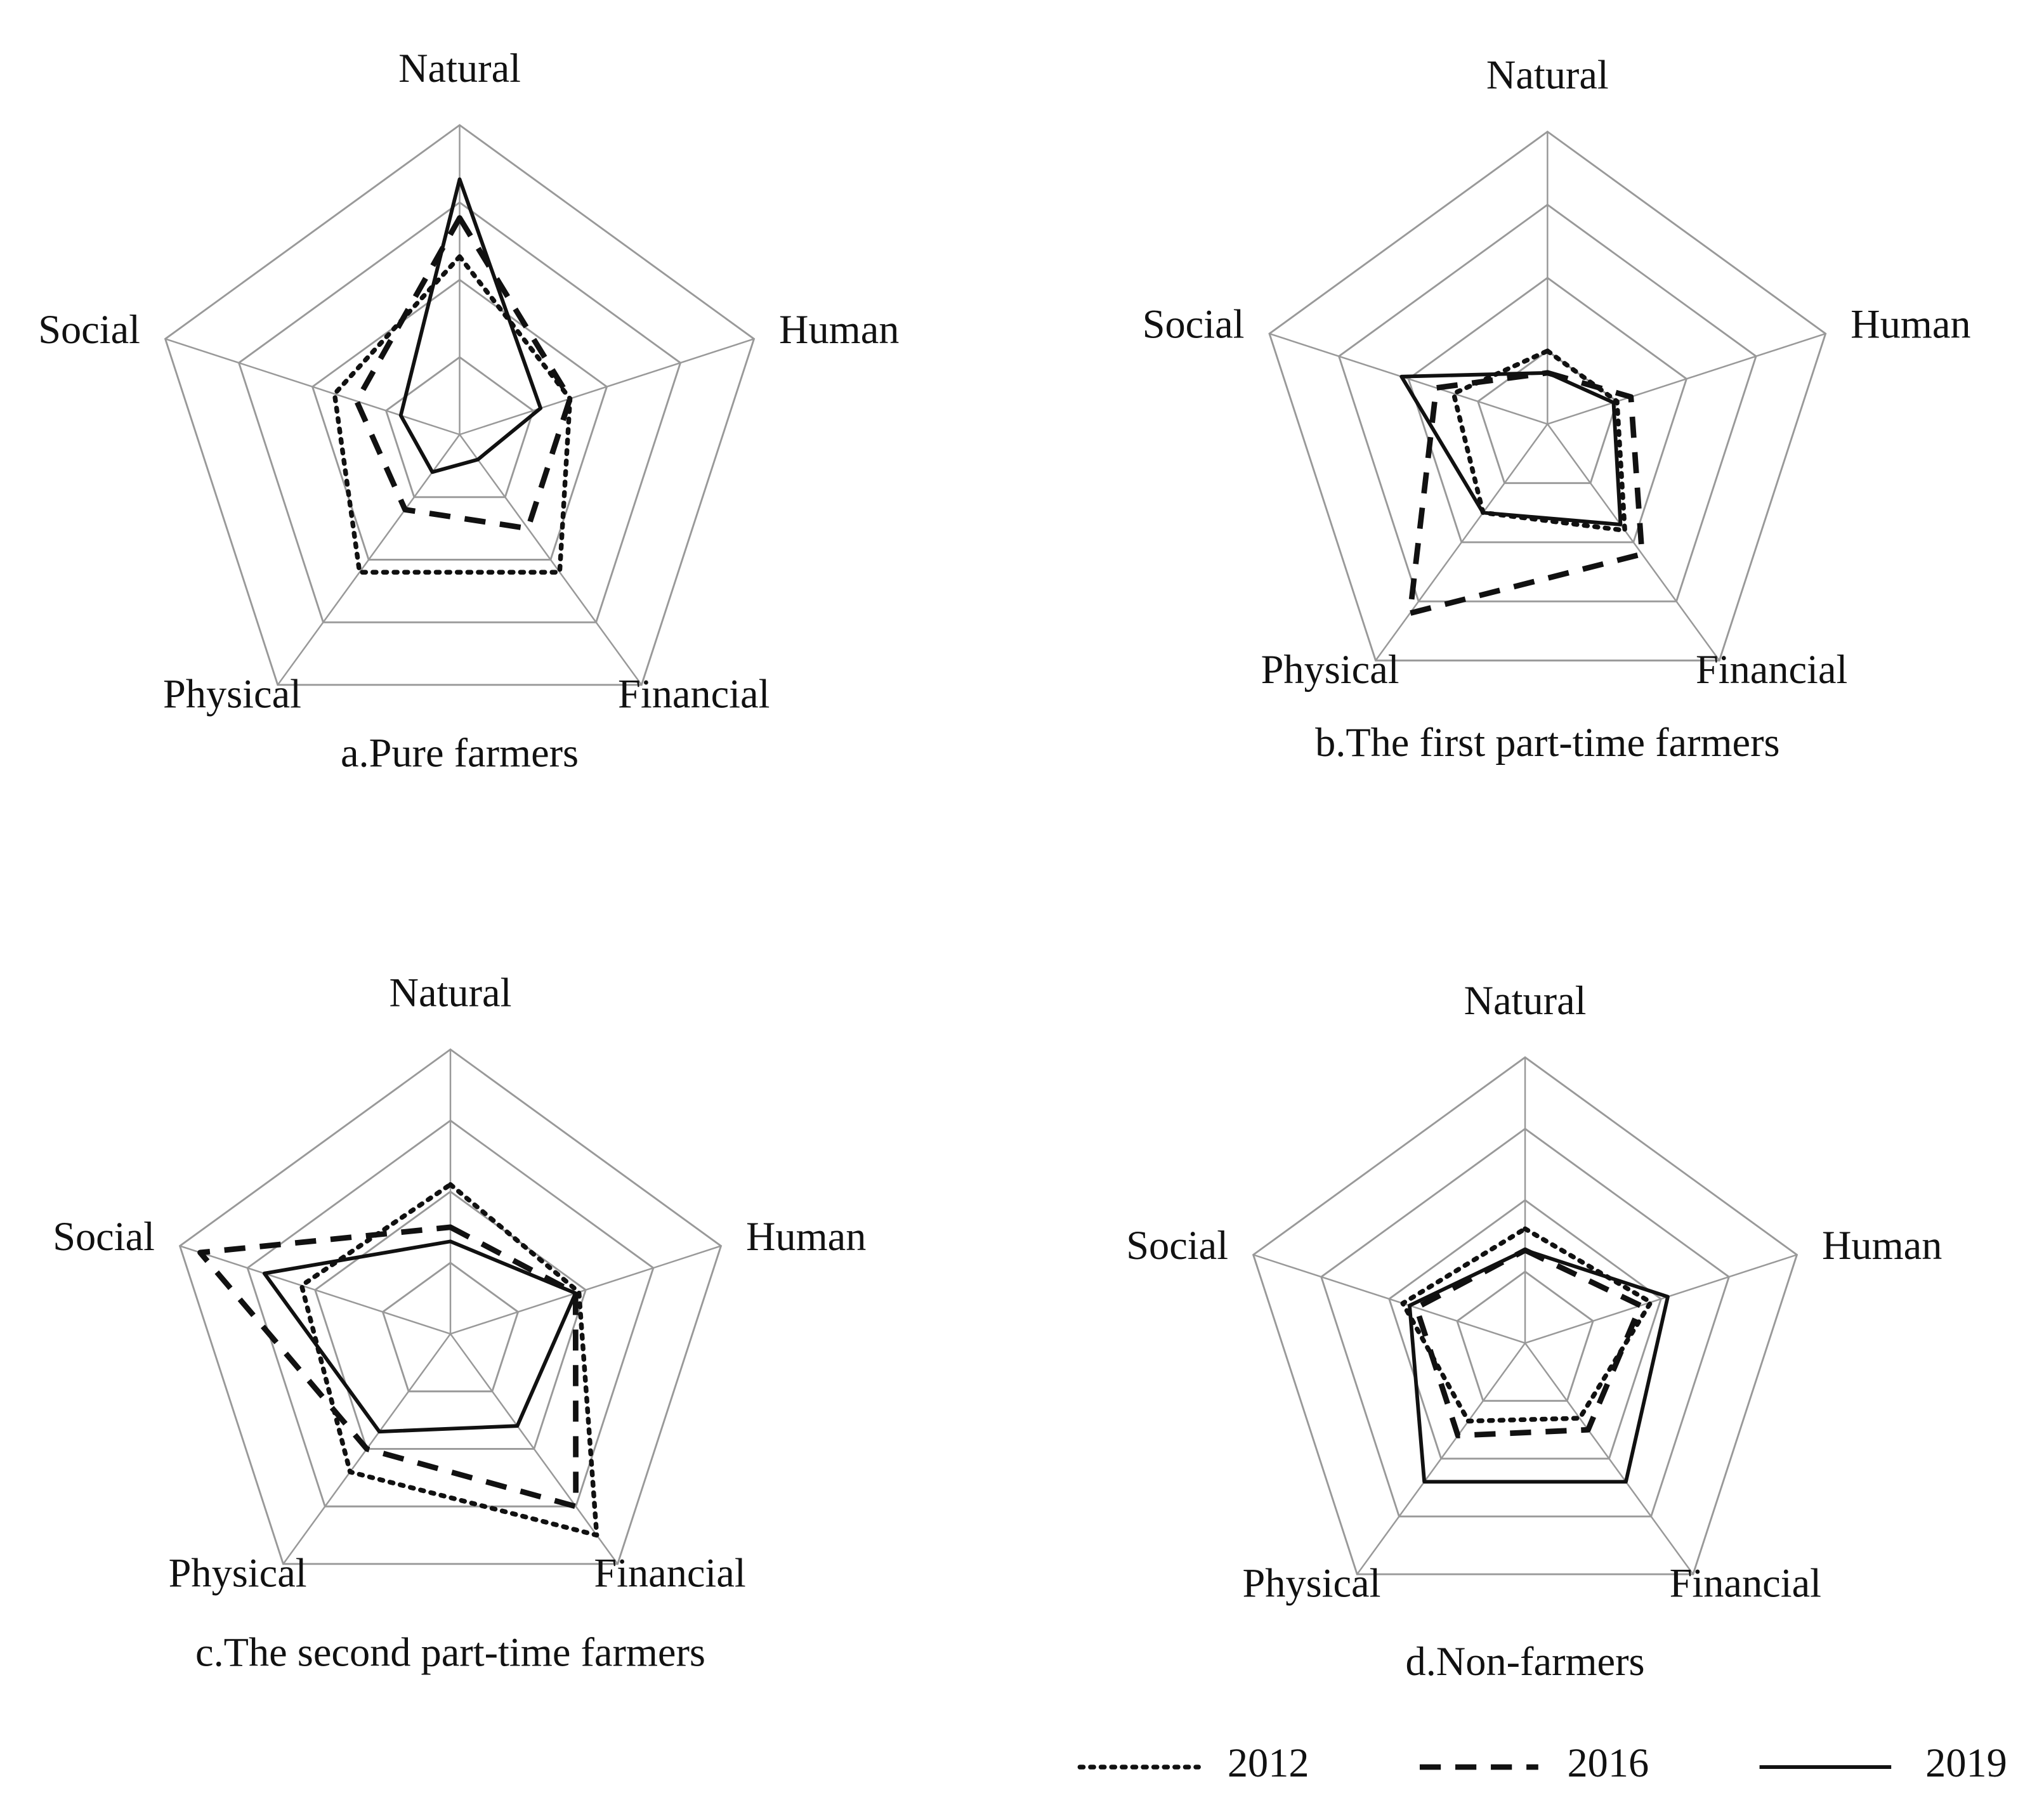 The width and height of the screenshot is (2044, 1800). What do you see at coordinates (1608, 1762) in the screenshot?
I see `legend-label: 2016` at bounding box center [1608, 1762].